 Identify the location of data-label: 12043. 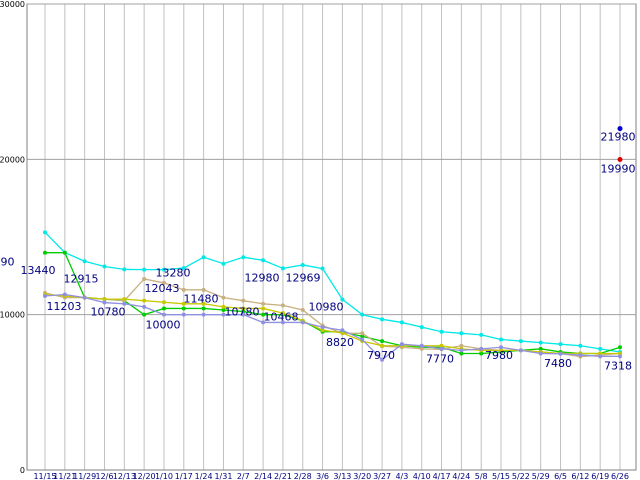
(162, 288).